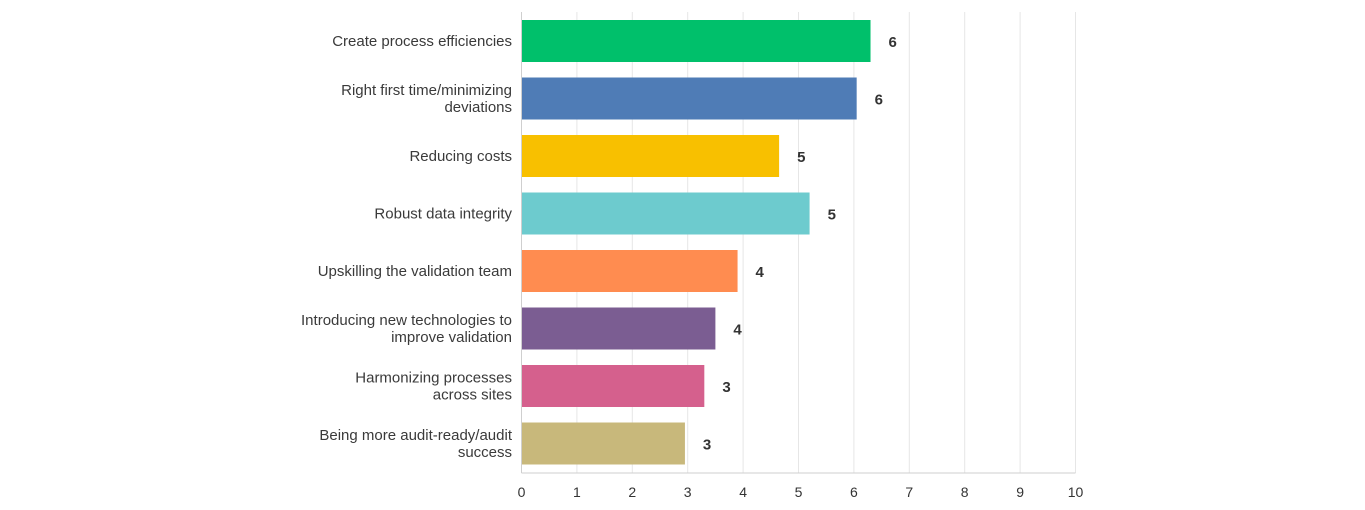 Image resolution: width=1365 pixels, height=510 pixels. Describe the element at coordinates (460, 156) in the screenshot. I see `category-label-3: Reducing costs` at that location.